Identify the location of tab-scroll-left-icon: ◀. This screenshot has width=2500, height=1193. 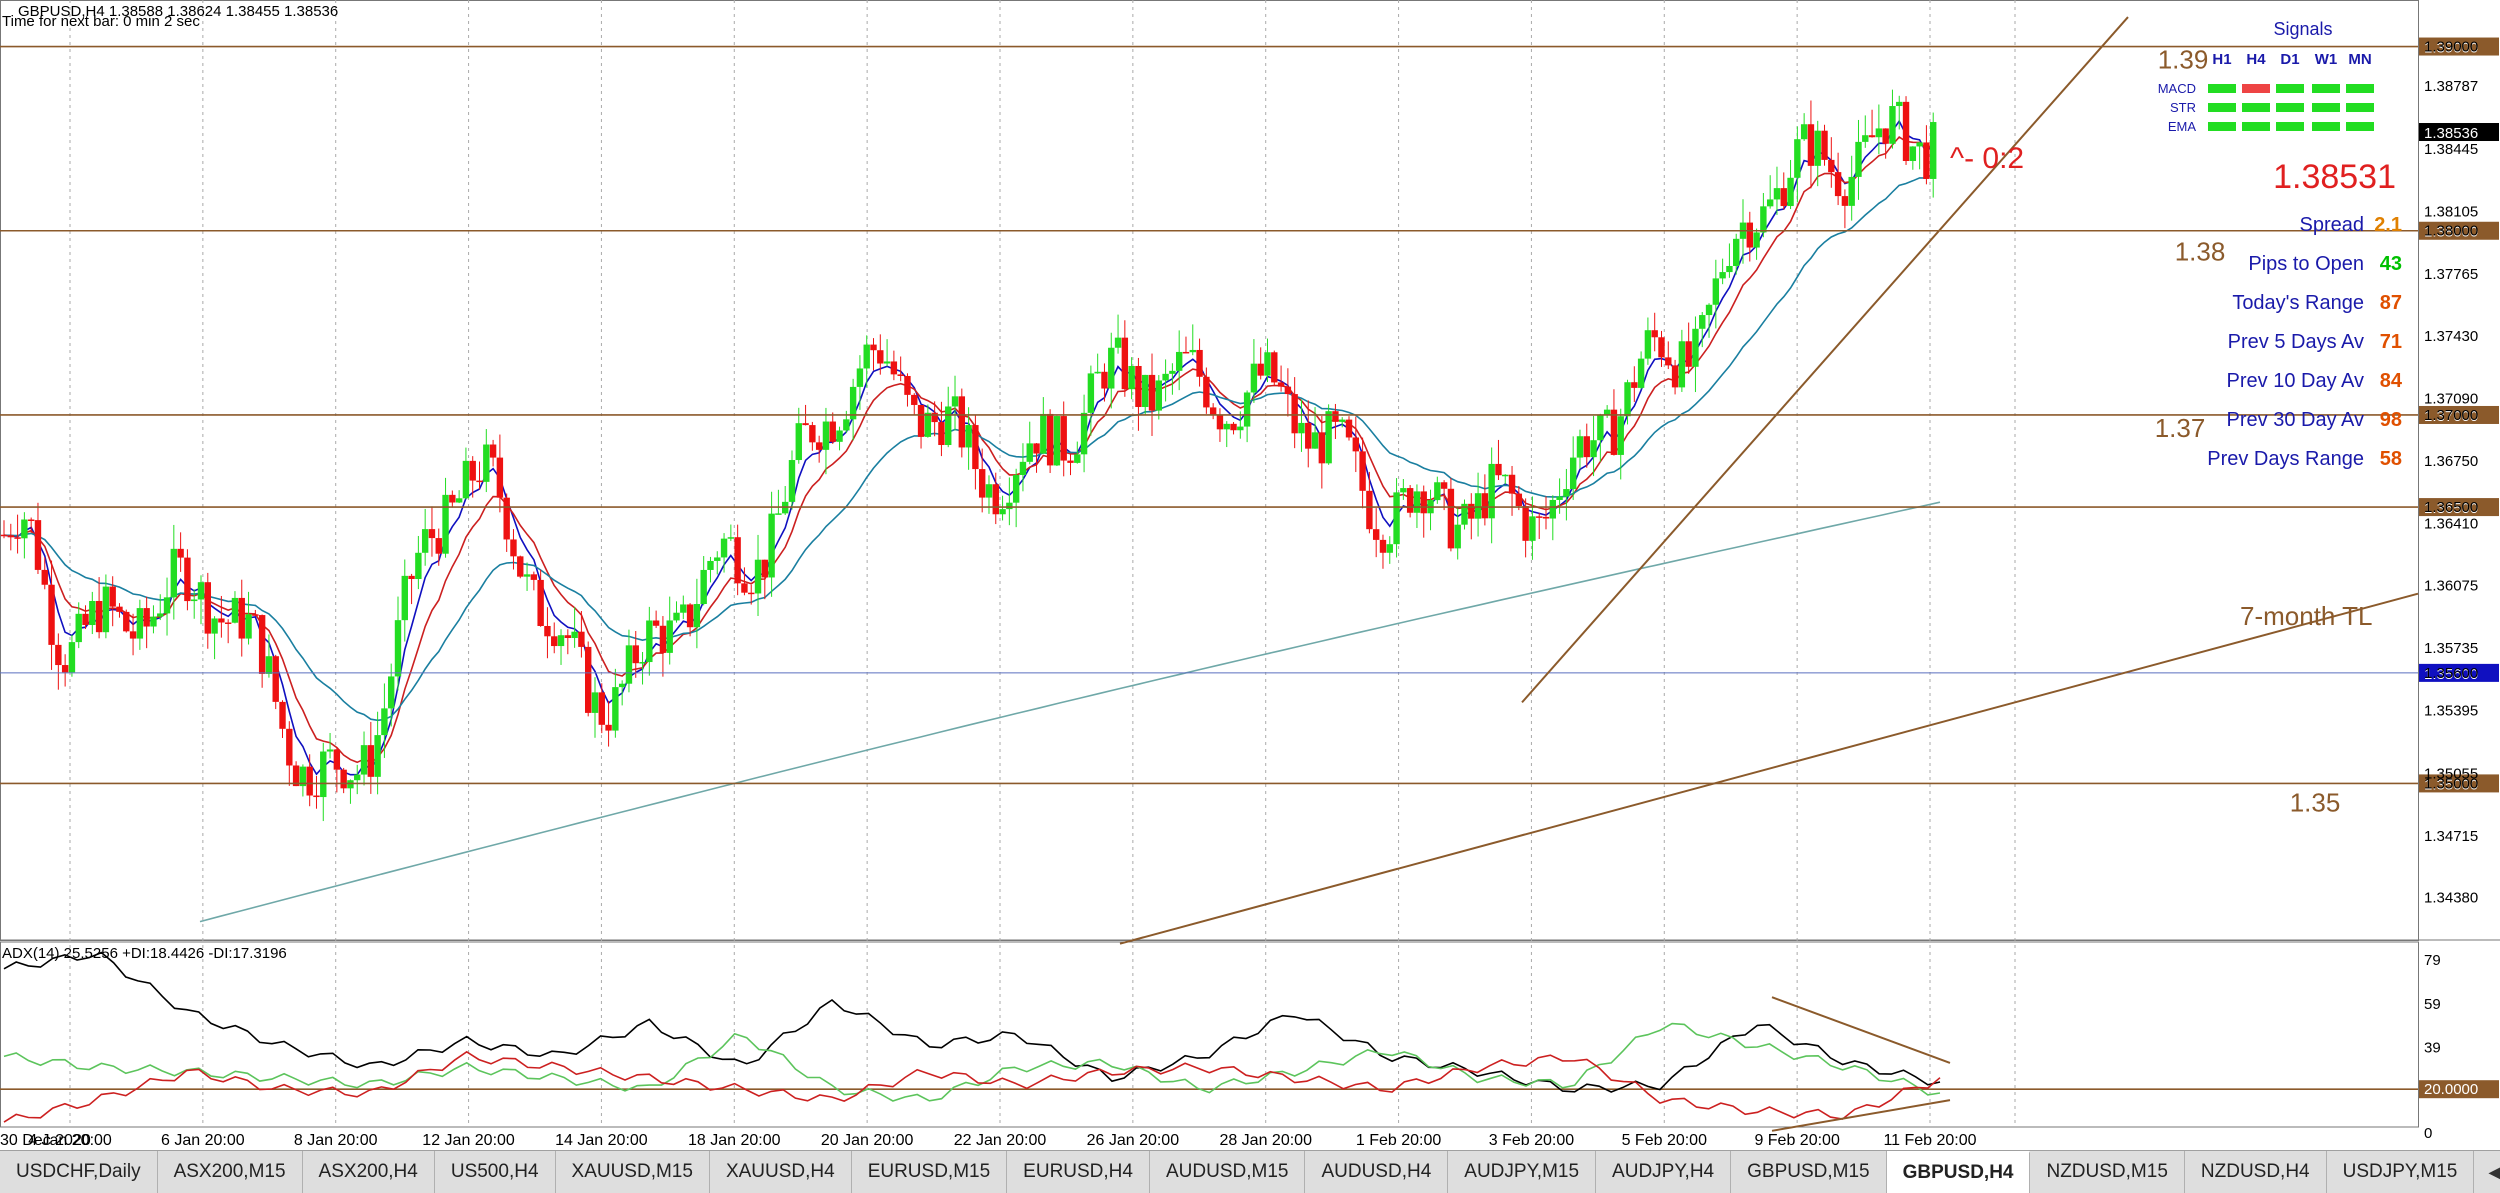
(2494, 1171).